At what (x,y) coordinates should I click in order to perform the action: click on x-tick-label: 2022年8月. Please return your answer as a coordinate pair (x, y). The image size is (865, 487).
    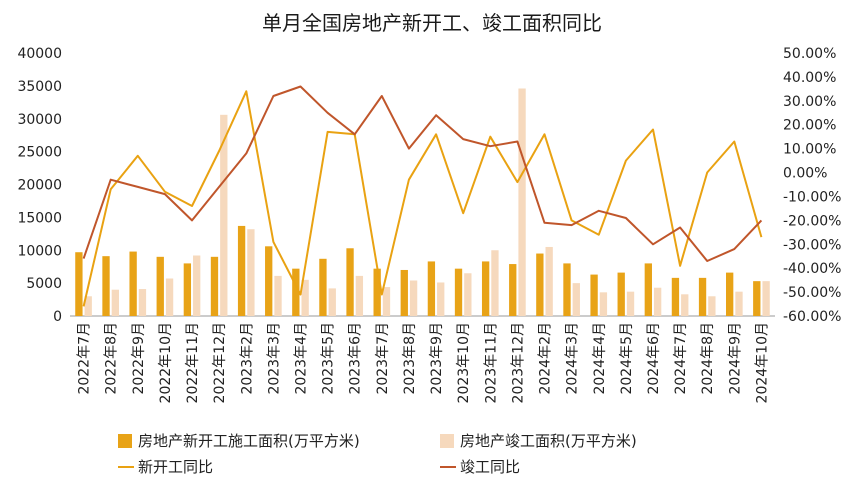
    Looking at the image, I should click on (112, 358).